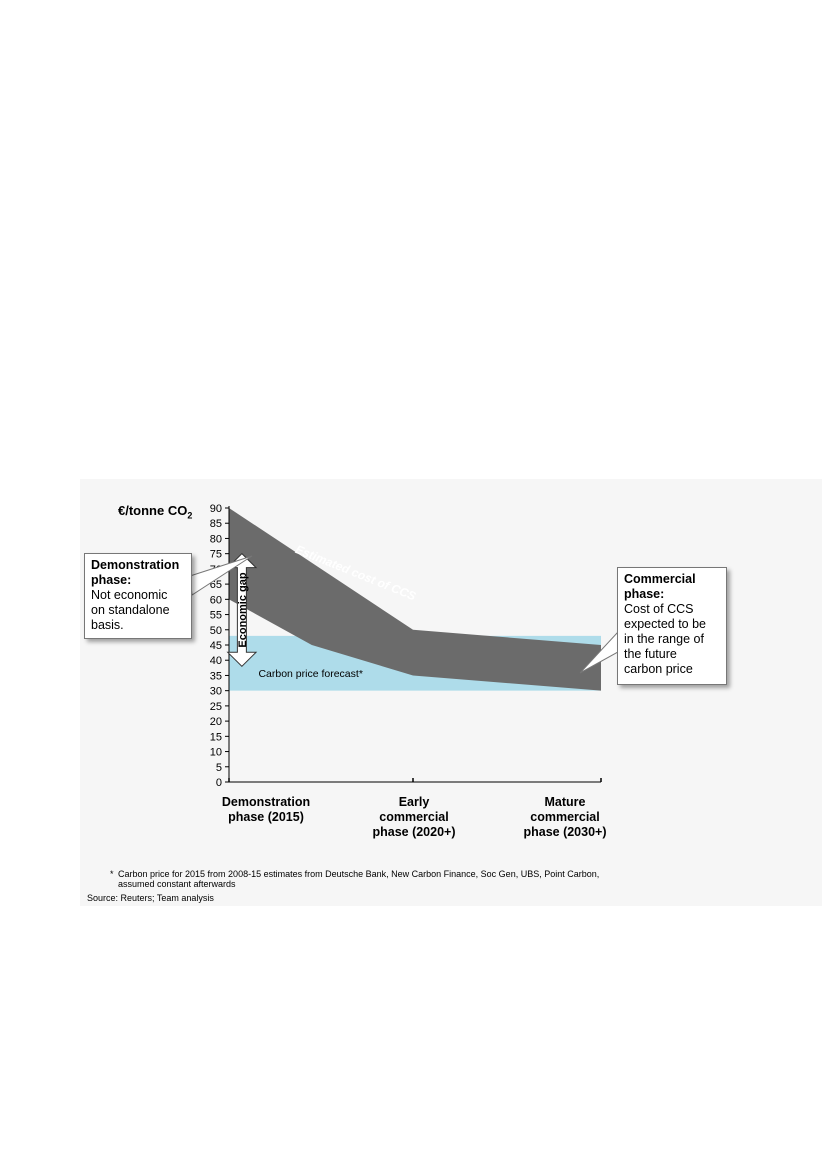 The height and width of the screenshot is (1169, 827). I want to click on x-category-mature-line-2: commercial, so click(565, 817).